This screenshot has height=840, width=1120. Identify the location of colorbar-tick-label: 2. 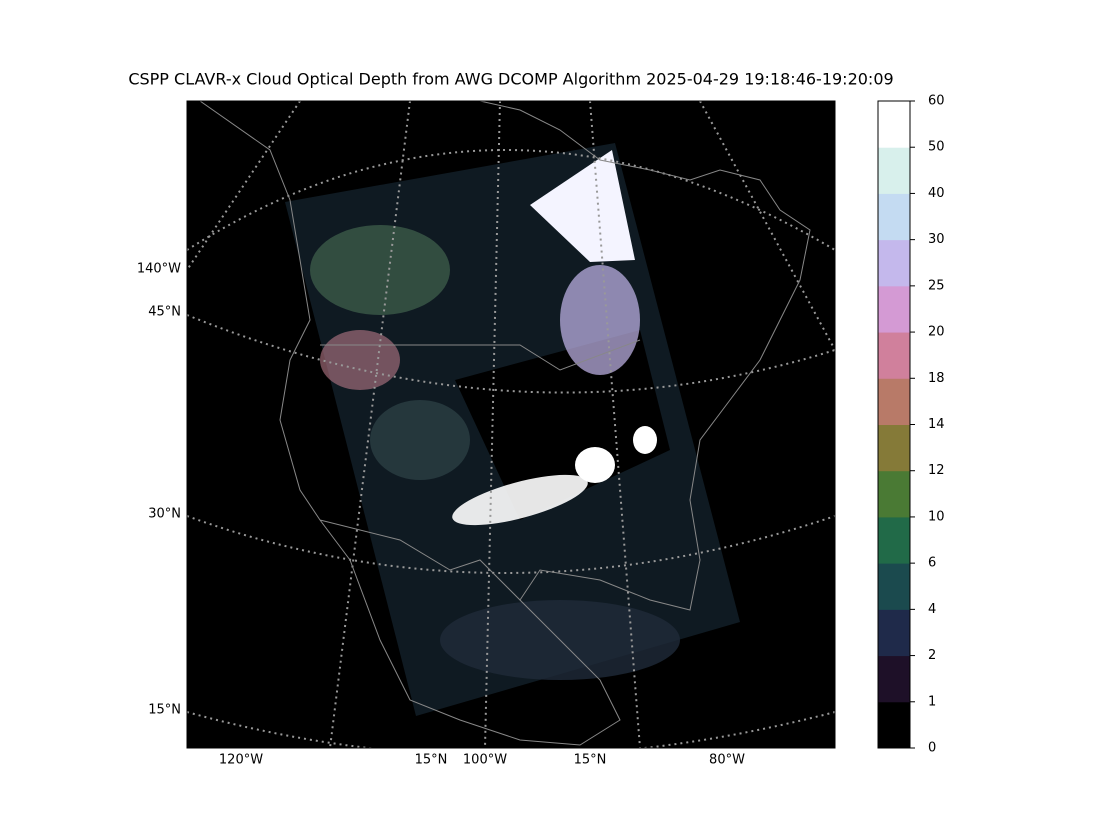
(932, 655).